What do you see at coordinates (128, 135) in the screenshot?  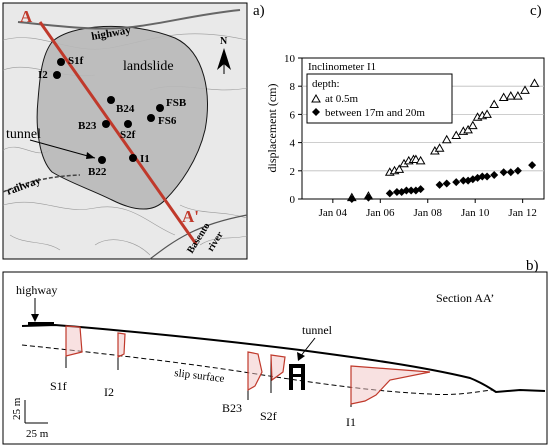 I see `map-label-s2f: S2f` at bounding box center [128, 135].